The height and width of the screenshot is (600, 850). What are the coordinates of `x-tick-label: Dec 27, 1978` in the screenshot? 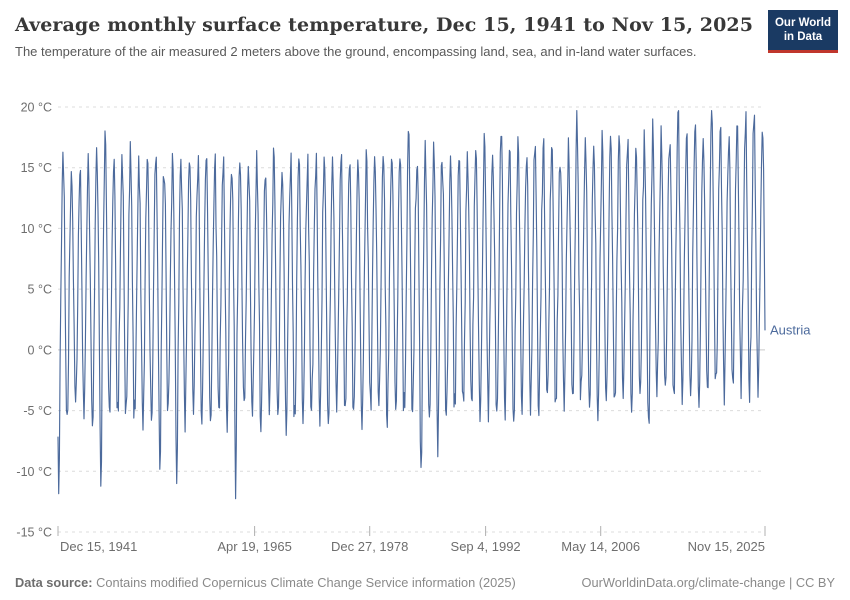 It's located at (369, 546).